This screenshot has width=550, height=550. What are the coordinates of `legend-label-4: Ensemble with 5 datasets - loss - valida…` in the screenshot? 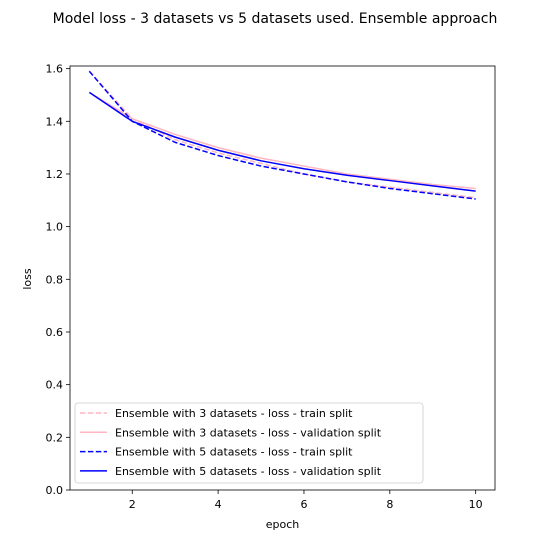 It's located at (248, 471).